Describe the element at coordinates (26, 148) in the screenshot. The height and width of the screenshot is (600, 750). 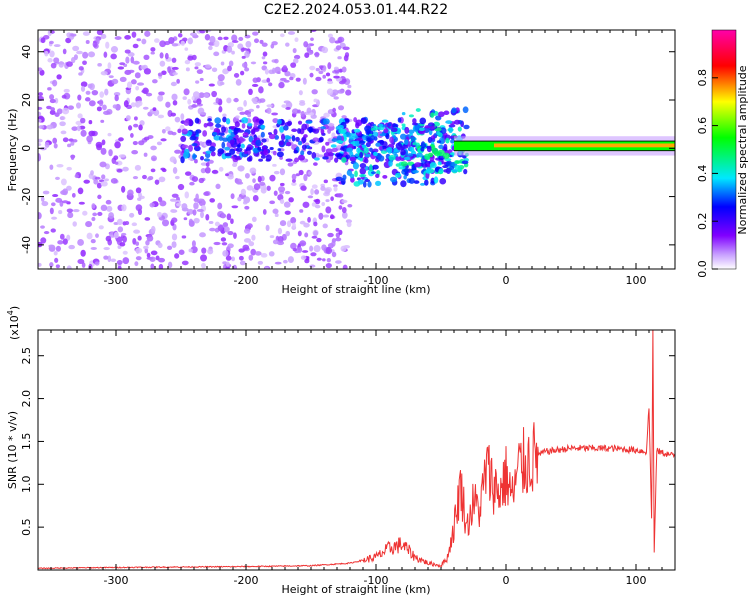
I see `y-tick-label: 0` at that location.